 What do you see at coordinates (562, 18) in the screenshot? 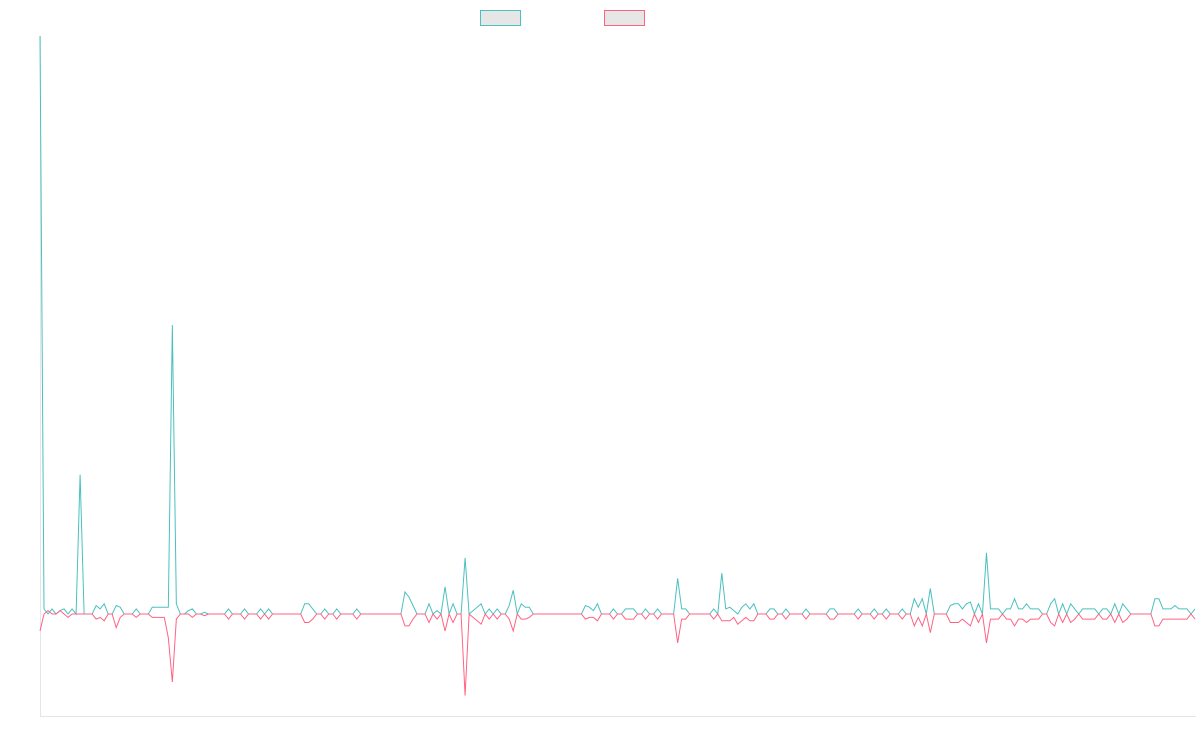
I see `legend` at bounding box center [562, 18].